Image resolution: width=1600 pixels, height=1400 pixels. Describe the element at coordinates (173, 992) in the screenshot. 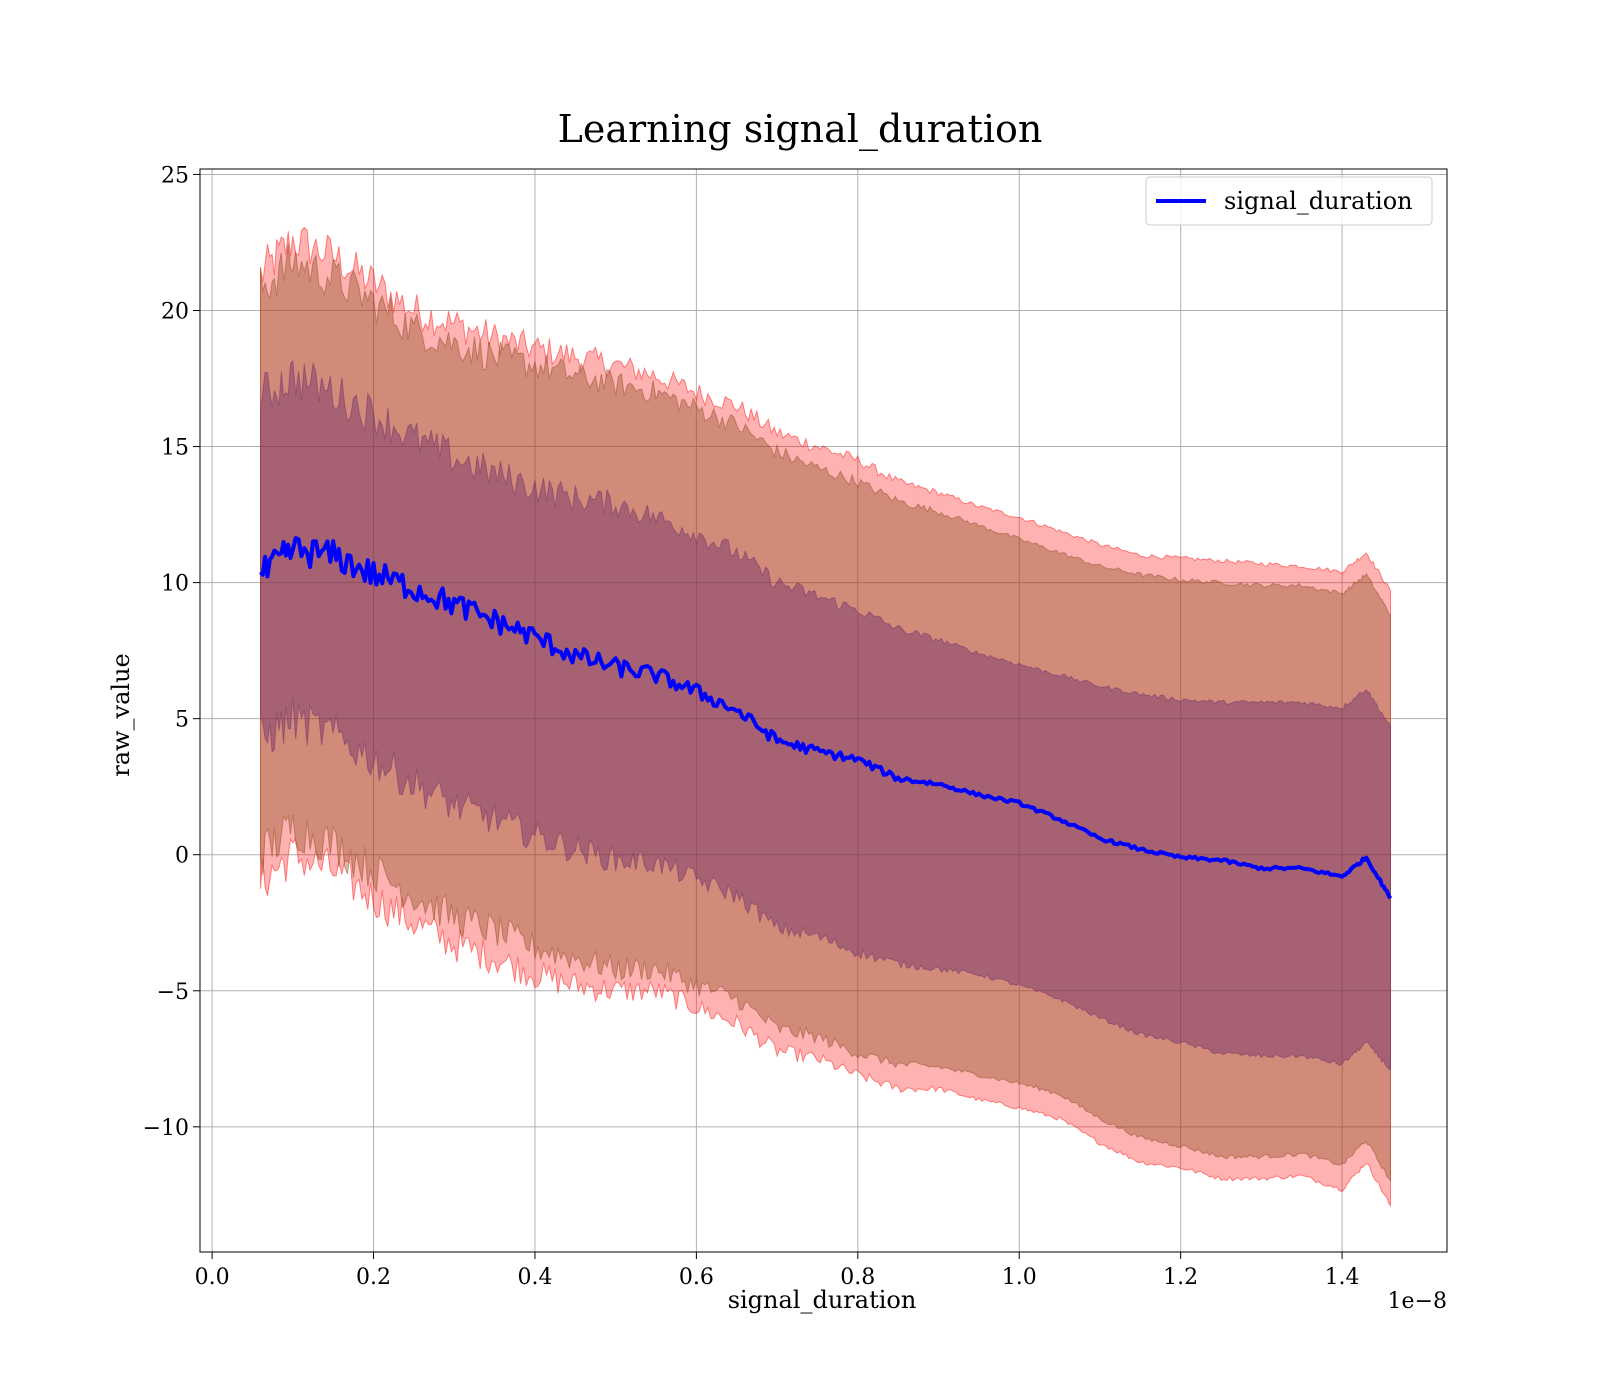

I see `y-tick-label: −5` at that location.